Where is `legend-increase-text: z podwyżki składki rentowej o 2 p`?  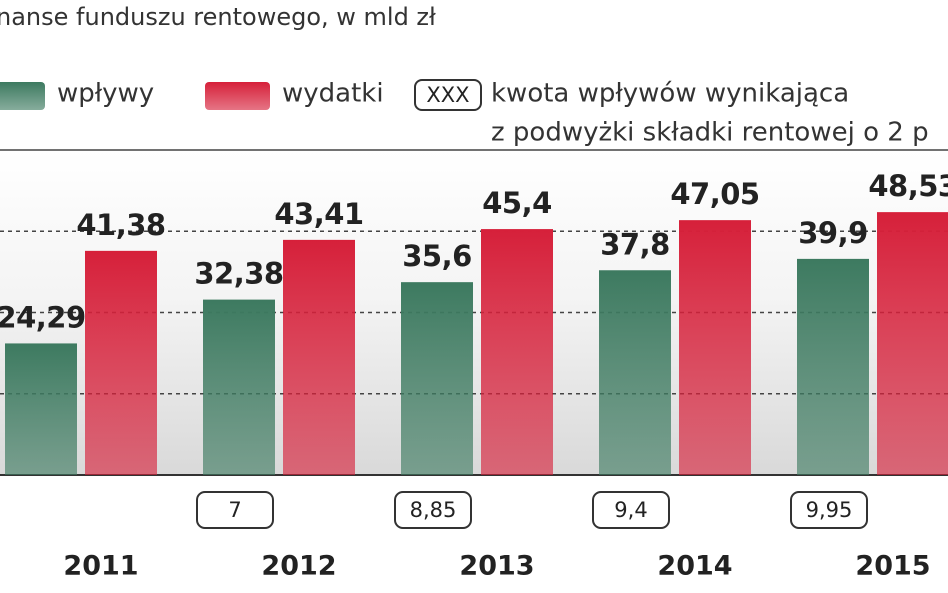 legend-increase-text: z podwyżki składki rentowej o 2 p is located at coordinates (710, 133).